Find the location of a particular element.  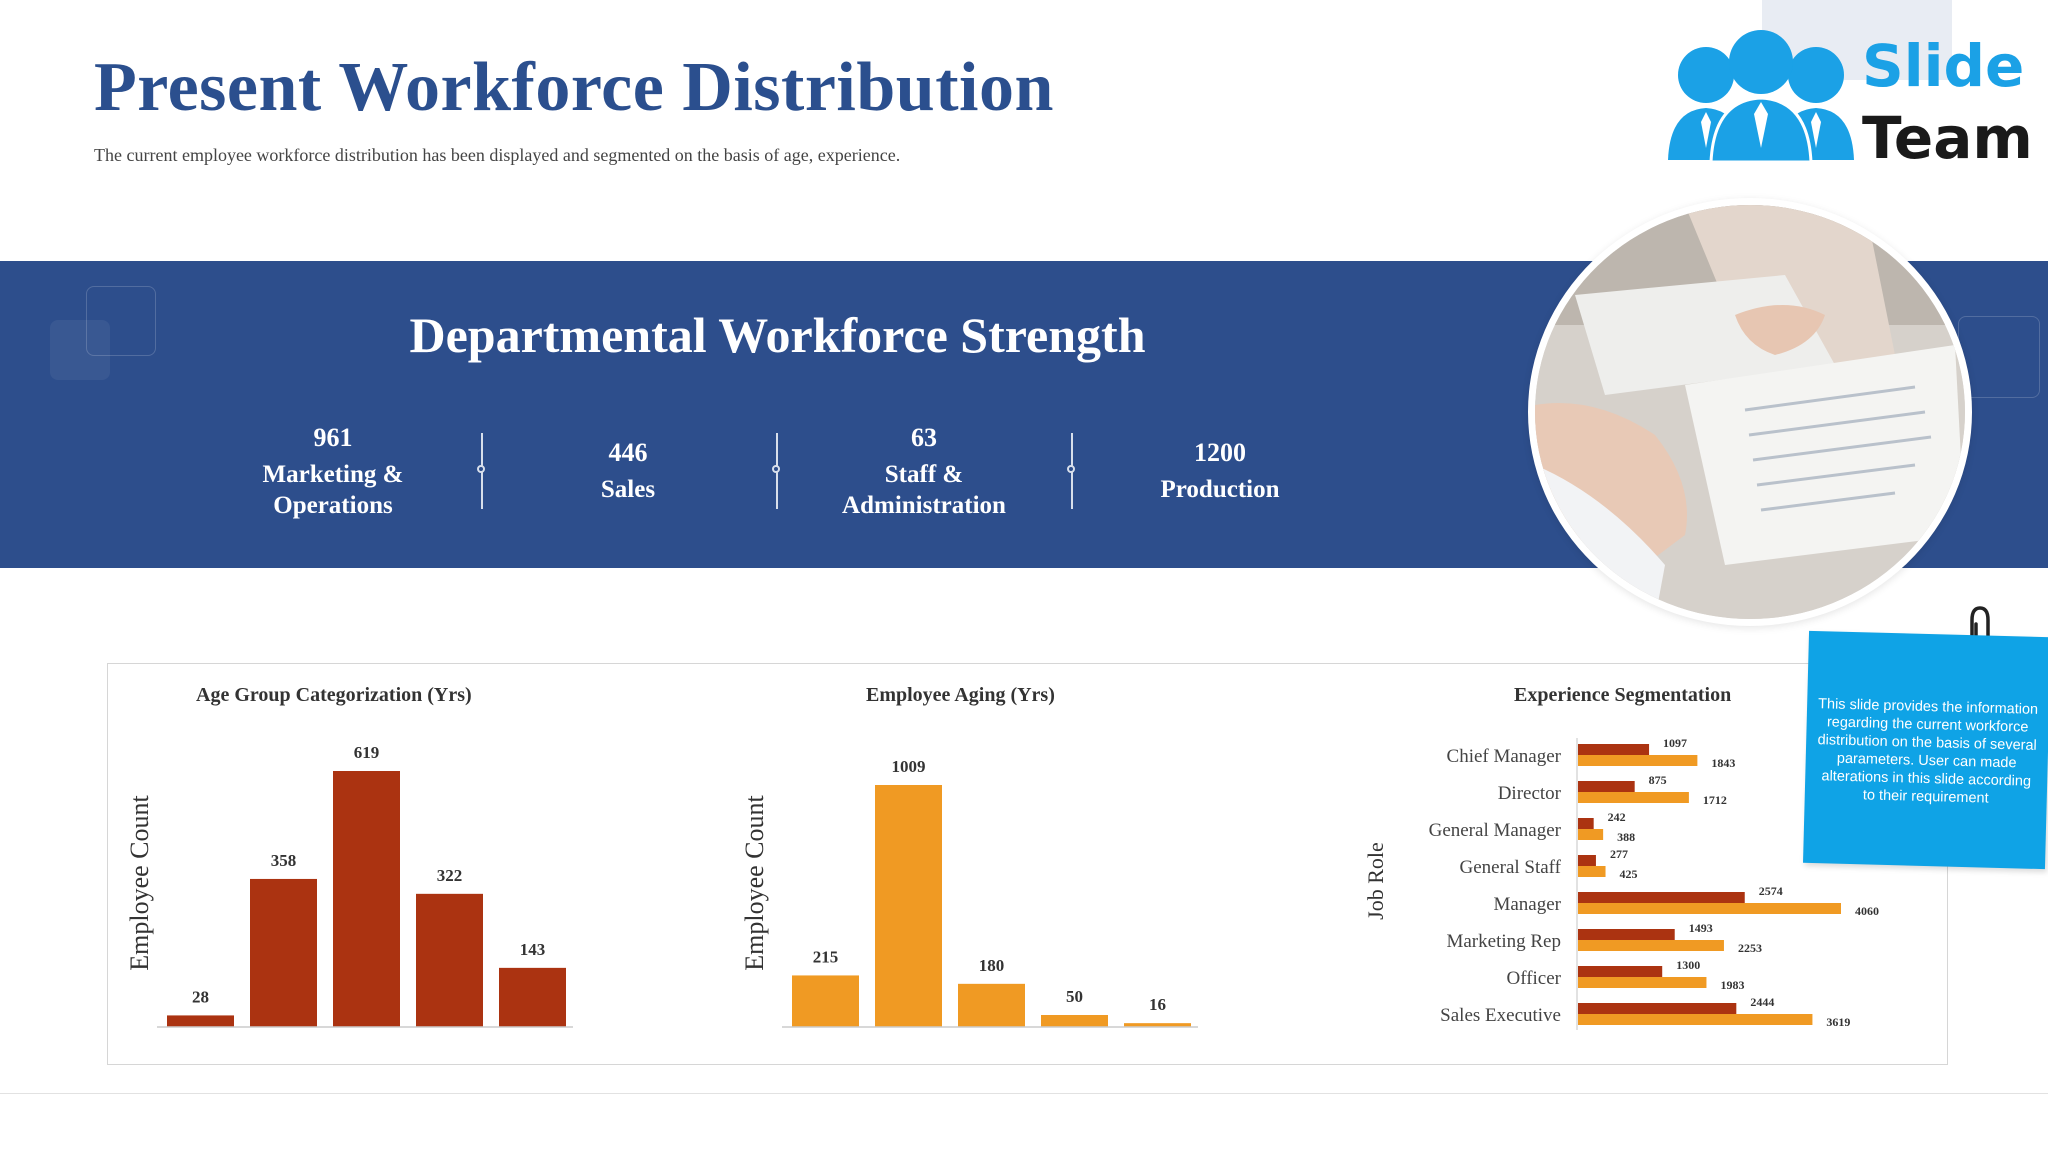

experience-data-label: 1097 is located at coordinates (1675, 743).